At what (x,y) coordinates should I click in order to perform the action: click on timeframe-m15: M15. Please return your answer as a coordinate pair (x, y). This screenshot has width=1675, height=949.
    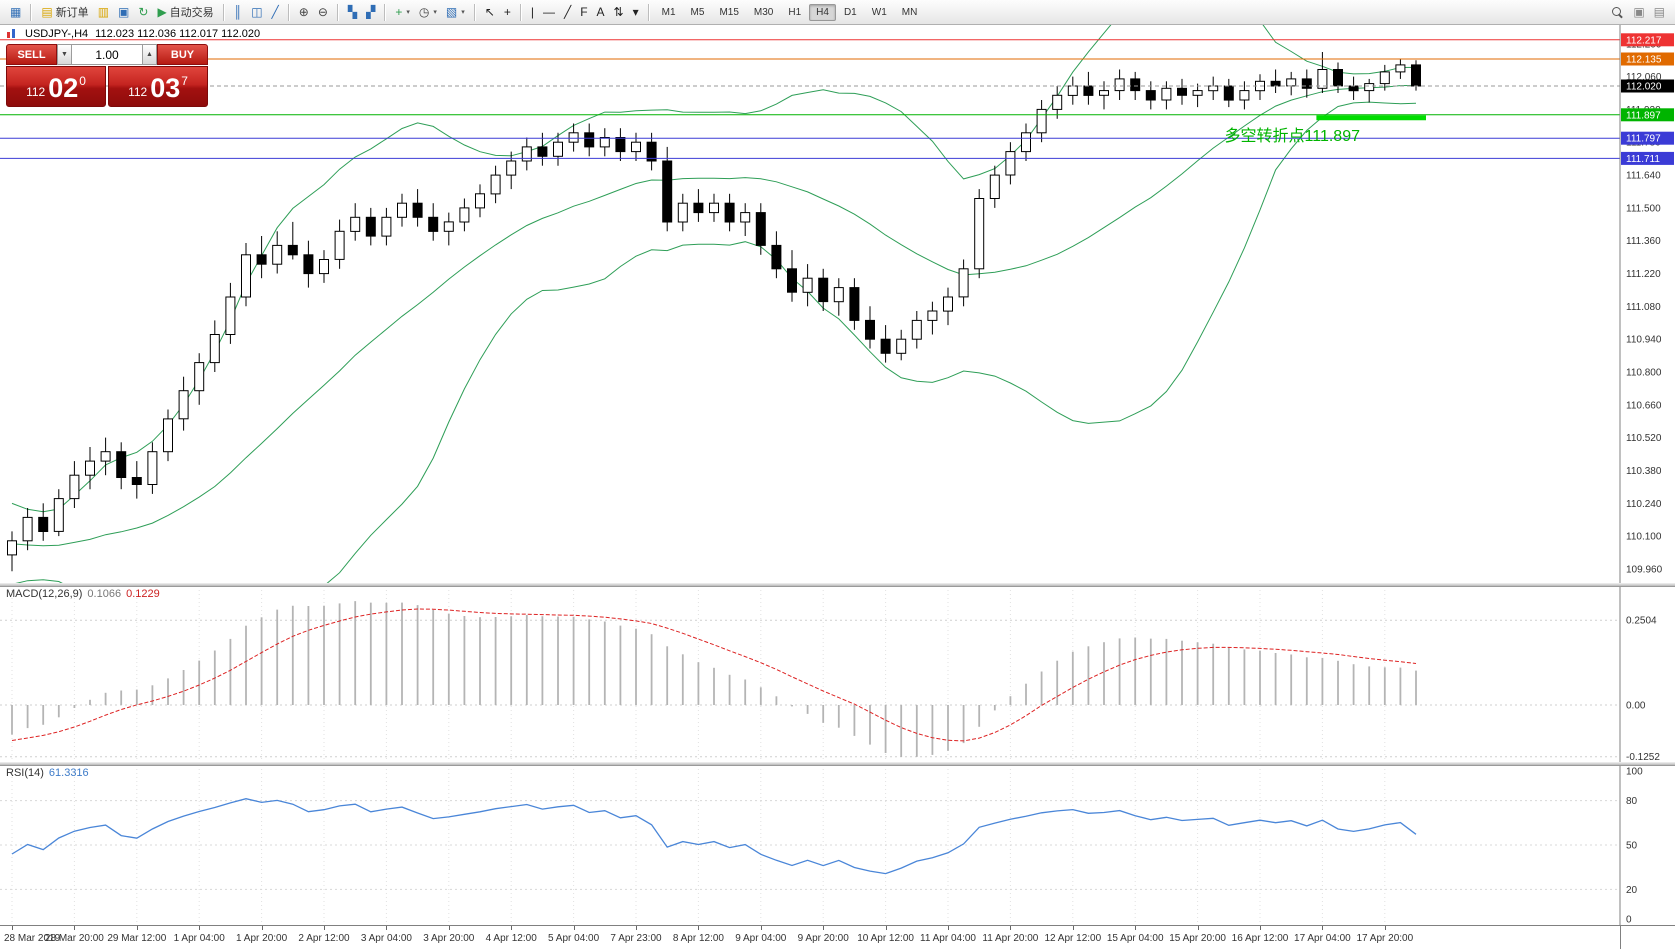
    Looking at the image, I should click on (729, 12).